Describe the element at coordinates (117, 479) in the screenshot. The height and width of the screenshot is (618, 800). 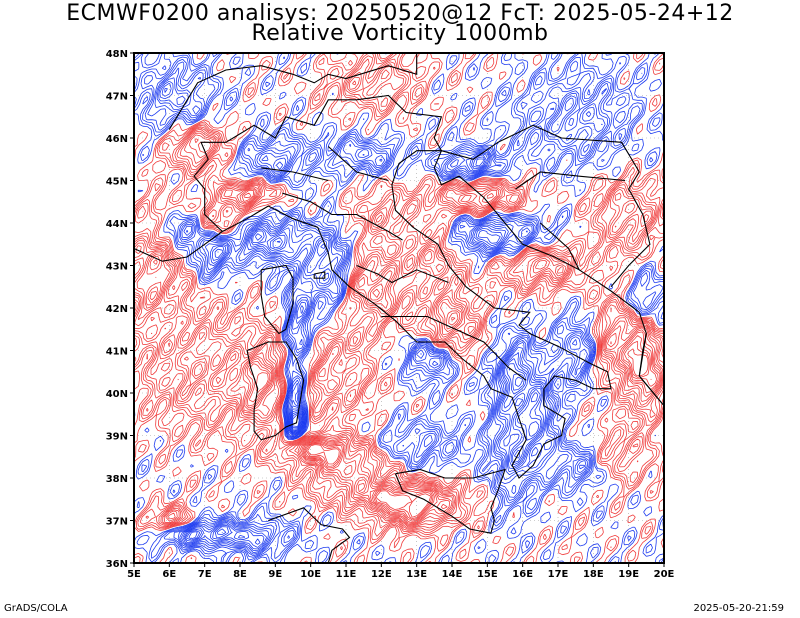
I see `y-tick-label: 38N` at that location.